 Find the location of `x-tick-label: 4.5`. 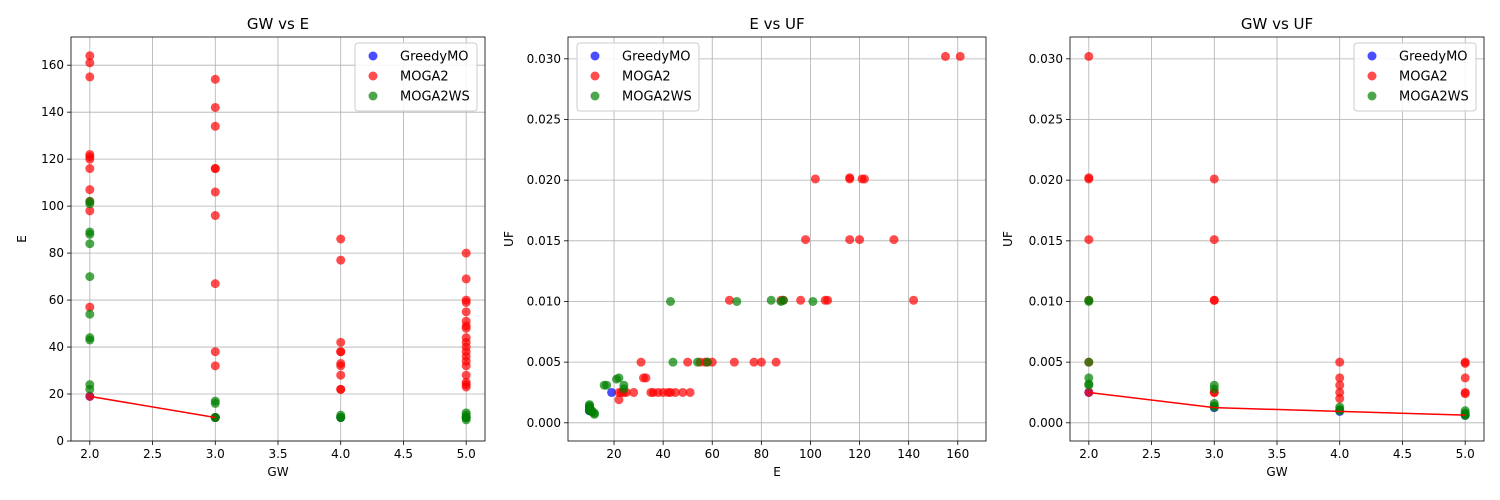

x-tick-label: 4.5 is located at coordinates (403, 454).